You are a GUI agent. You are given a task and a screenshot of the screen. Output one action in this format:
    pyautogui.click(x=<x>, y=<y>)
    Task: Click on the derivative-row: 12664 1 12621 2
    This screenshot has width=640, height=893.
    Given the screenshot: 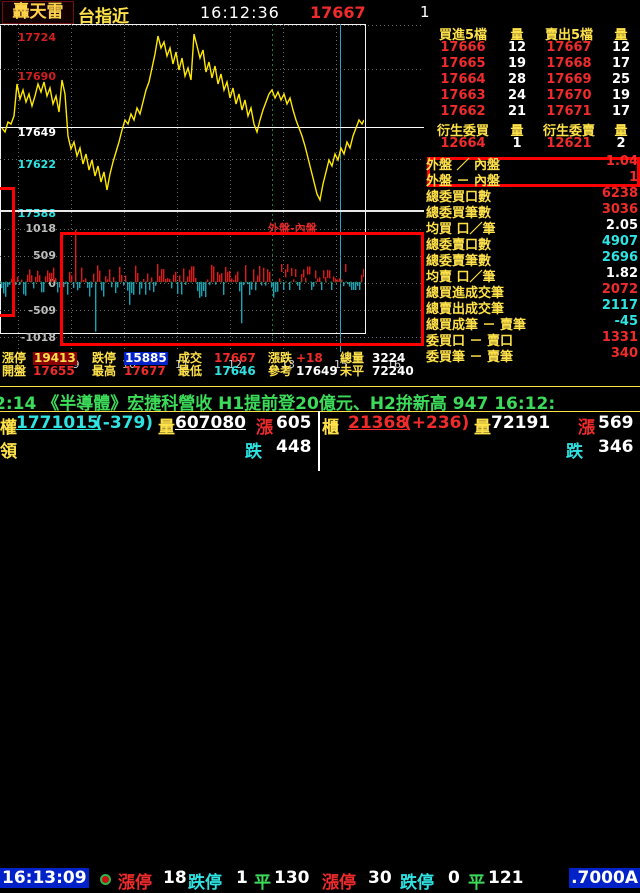 What is the action you would take?
    pyautogui.click(x=532, y=144)
    